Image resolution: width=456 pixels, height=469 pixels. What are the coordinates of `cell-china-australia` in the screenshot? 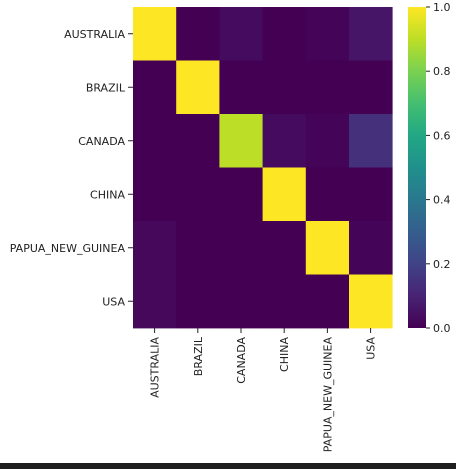 It's located at (155, 194).